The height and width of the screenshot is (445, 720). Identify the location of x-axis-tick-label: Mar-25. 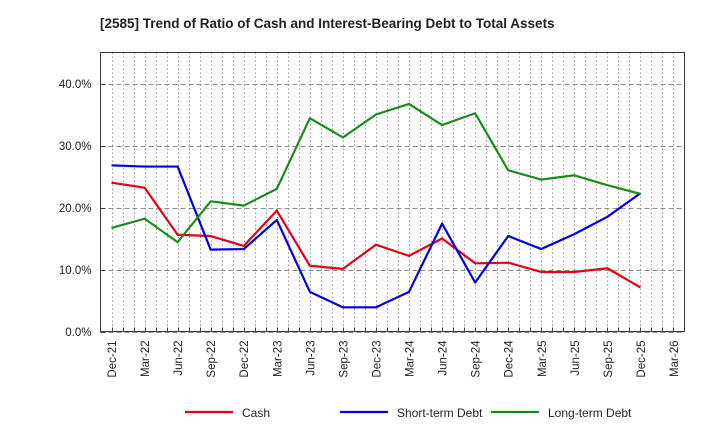
(543, 359).